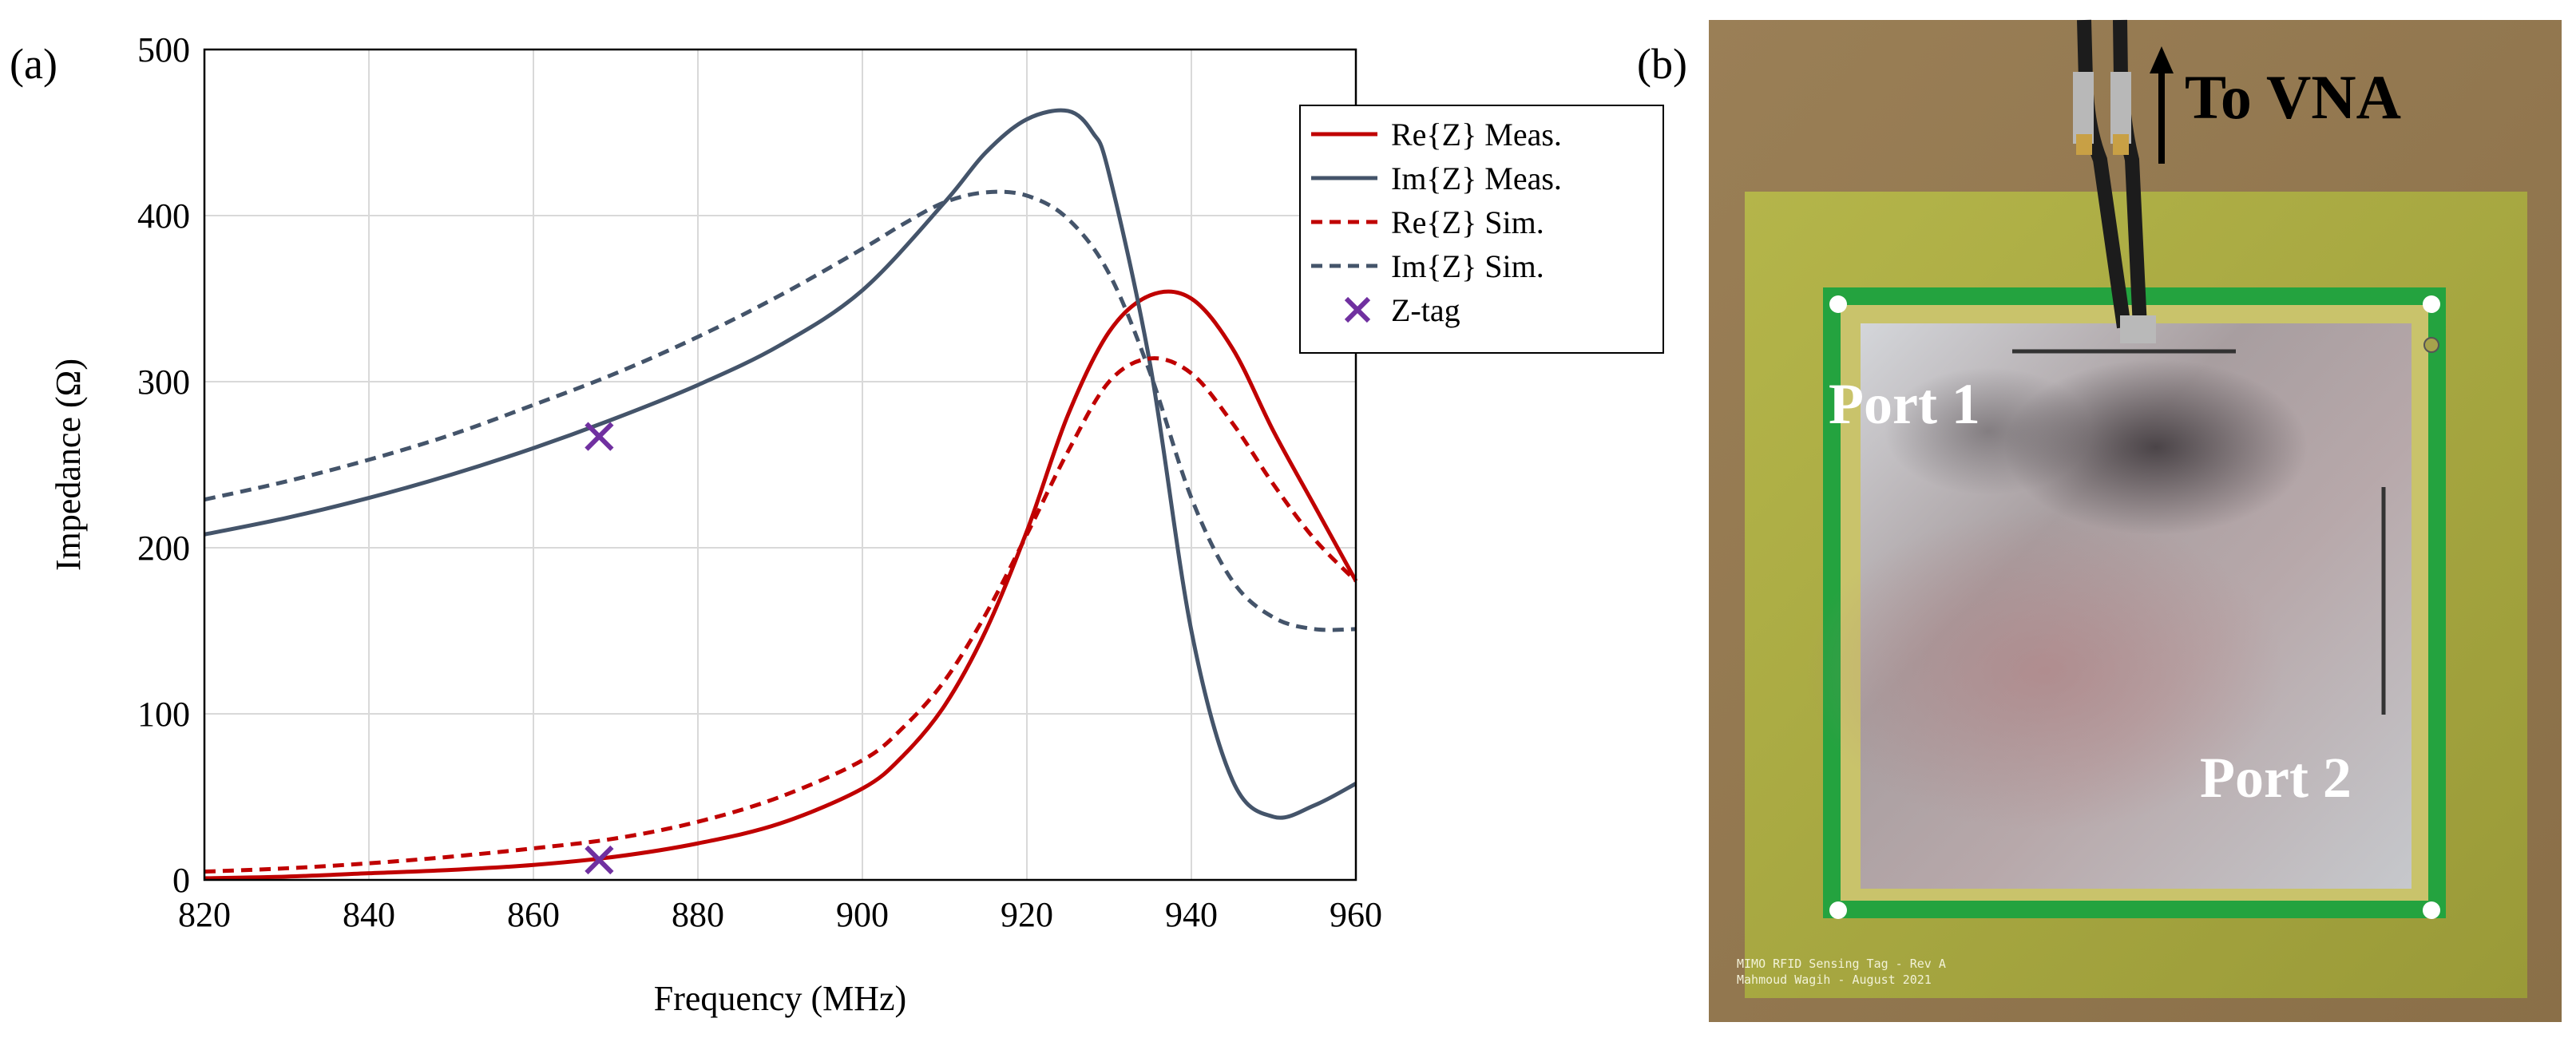  What do you see at coordinates (1477, 178) in the screenshot?
I see `legend-label: Im{Z} Meas.` at bounding box center [1477, 178].